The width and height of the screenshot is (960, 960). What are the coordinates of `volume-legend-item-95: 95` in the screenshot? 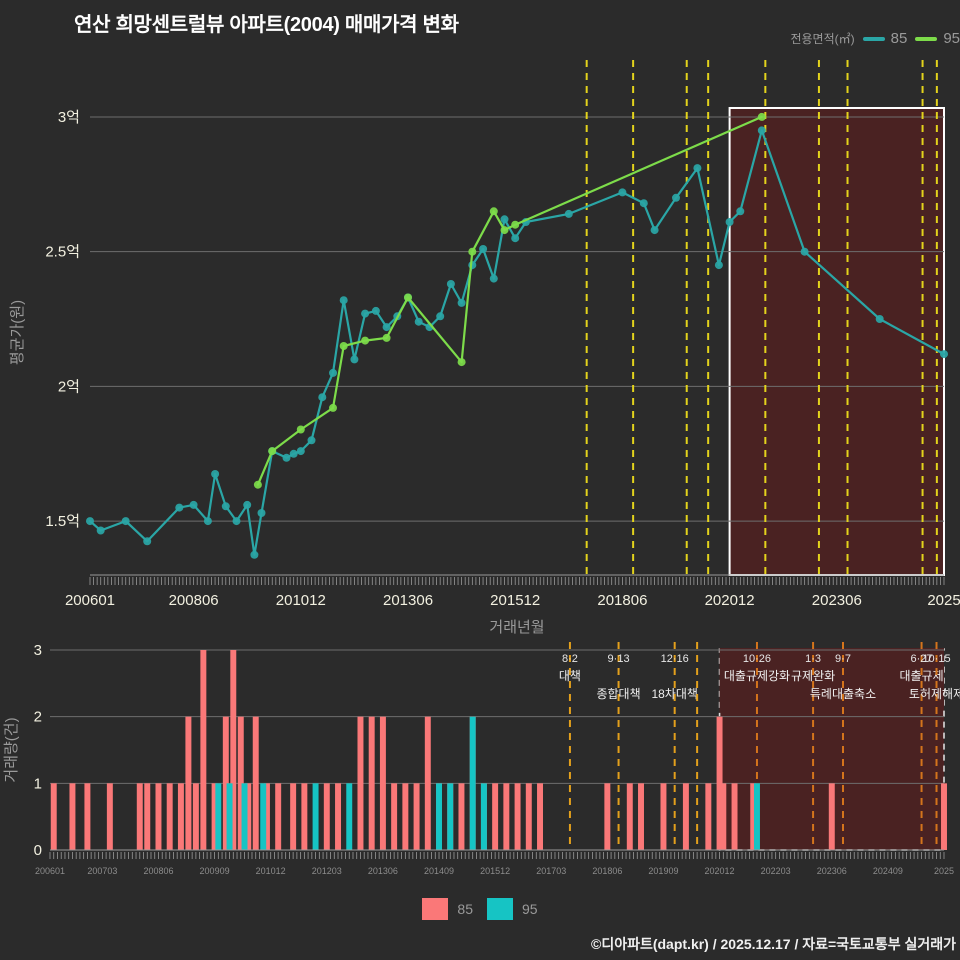 It's located at (512, 909).